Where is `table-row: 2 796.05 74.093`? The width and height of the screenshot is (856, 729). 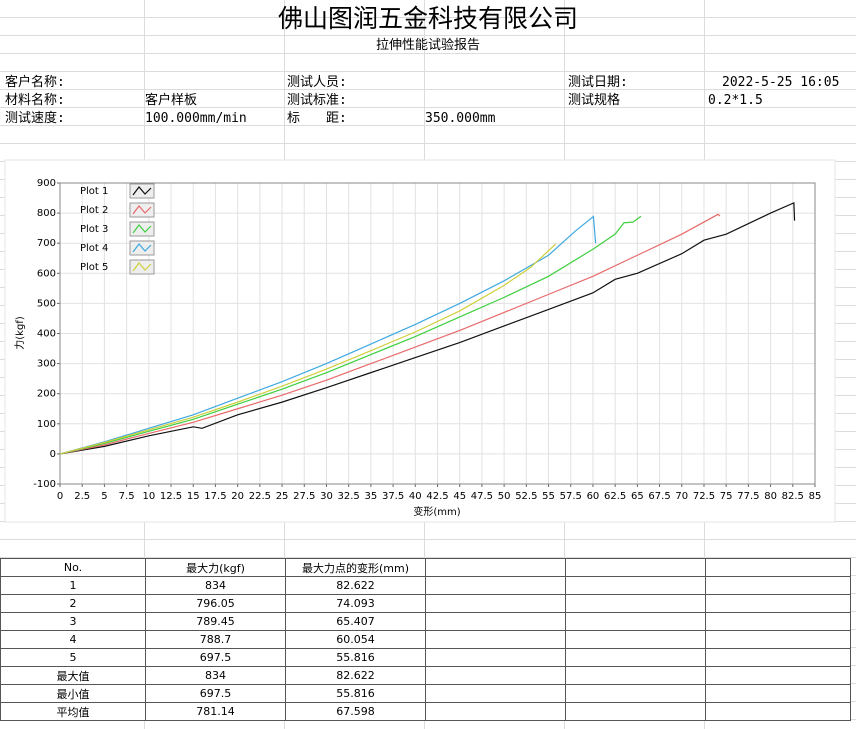 table-row: 2 796.05 74.093 is located at coordinates (425, 603).